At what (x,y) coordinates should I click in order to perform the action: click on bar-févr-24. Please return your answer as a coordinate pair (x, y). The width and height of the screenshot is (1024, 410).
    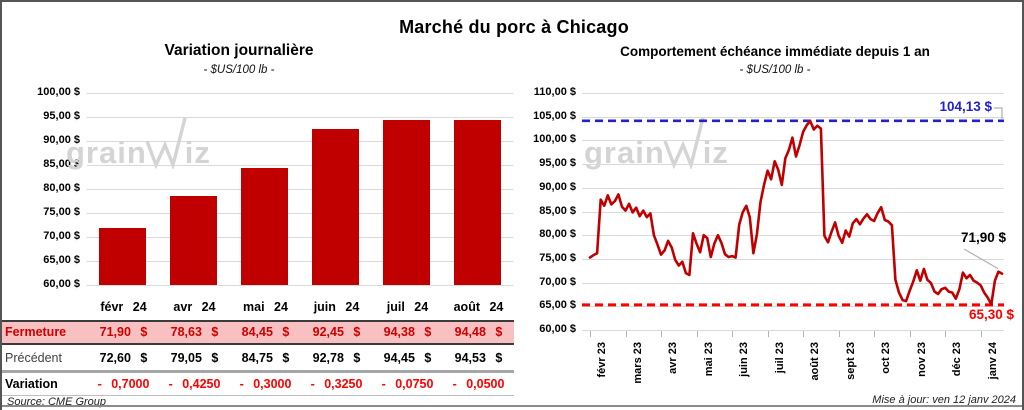
    Looking at the image, I should click on (122, 256).